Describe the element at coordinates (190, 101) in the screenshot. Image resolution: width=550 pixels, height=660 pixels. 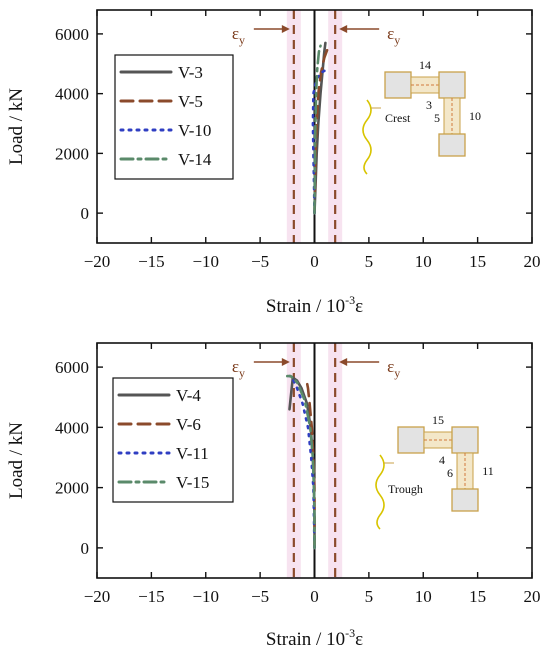
I see `legend-label: V-5` at that location.